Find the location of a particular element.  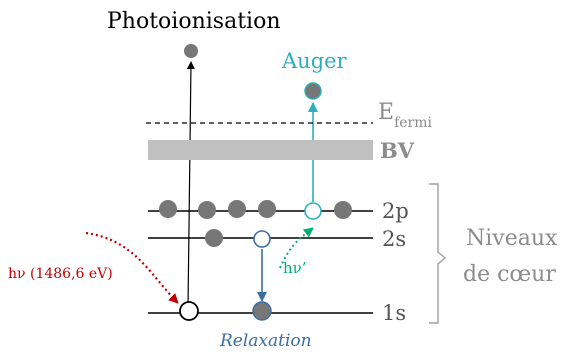

valence-band is located at coordinates (260, 150).